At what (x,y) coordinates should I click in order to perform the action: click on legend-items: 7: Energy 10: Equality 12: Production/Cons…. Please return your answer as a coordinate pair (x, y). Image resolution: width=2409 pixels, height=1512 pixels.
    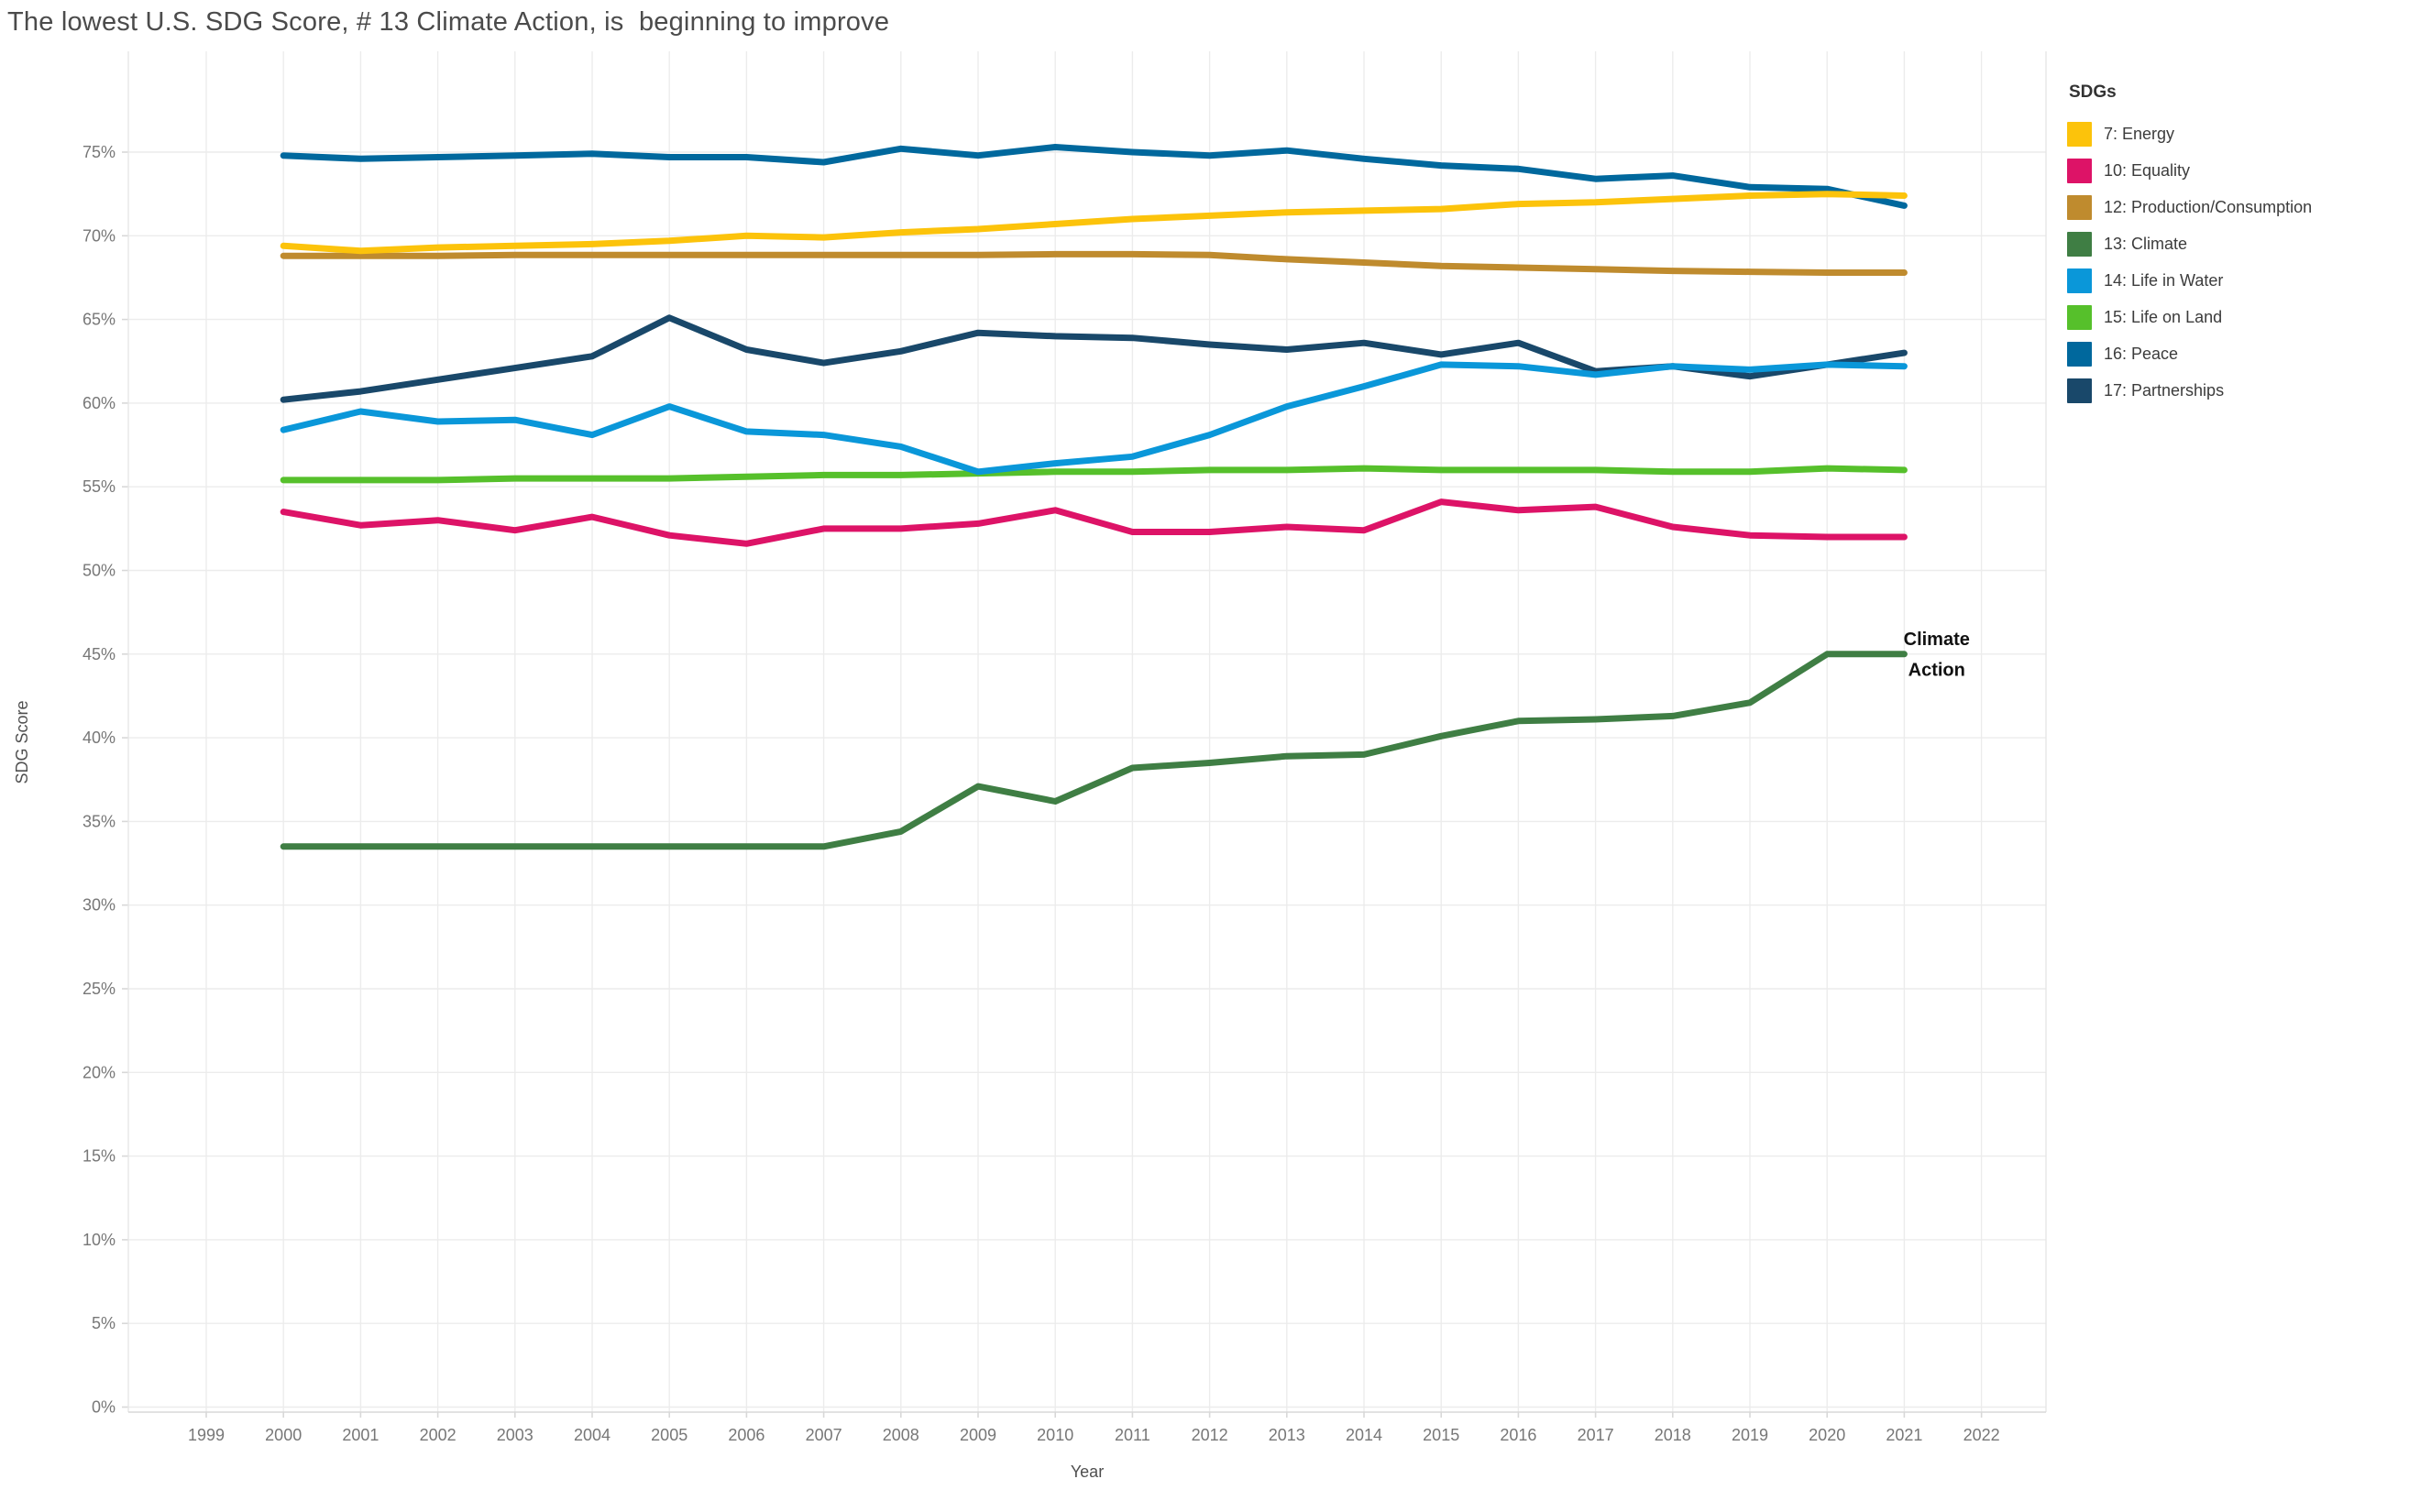
    Looking at the image, I should click on (2236, 262).